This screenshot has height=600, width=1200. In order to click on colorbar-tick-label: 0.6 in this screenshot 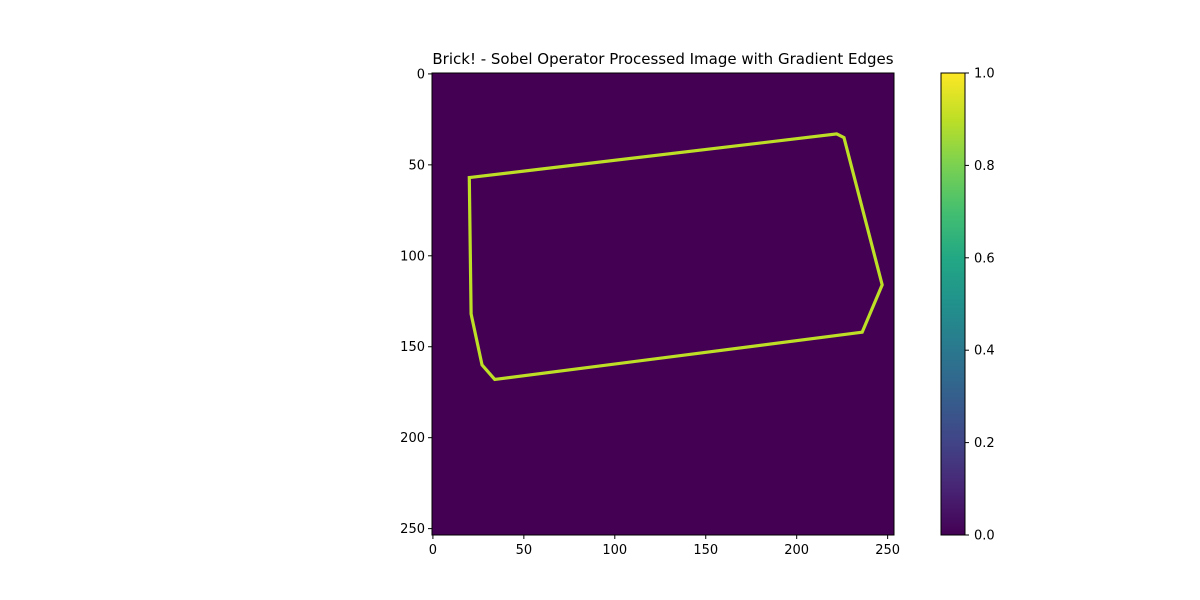, I will do `click(984, 258)`.